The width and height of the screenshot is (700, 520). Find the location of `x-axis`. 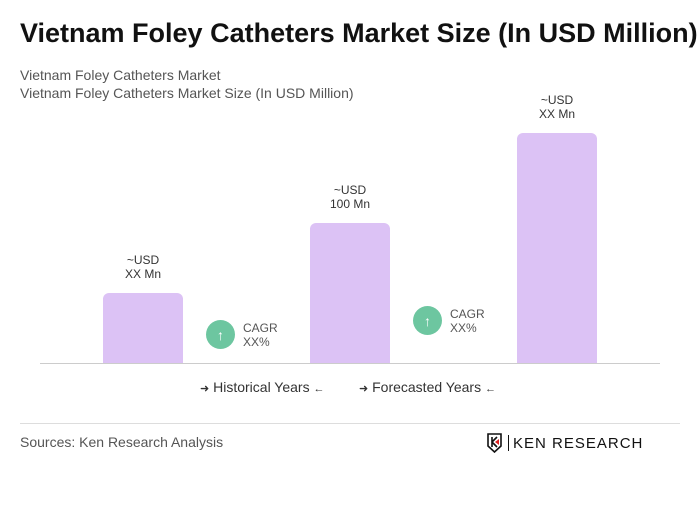

x-axis is located at coordinates (350, 363).